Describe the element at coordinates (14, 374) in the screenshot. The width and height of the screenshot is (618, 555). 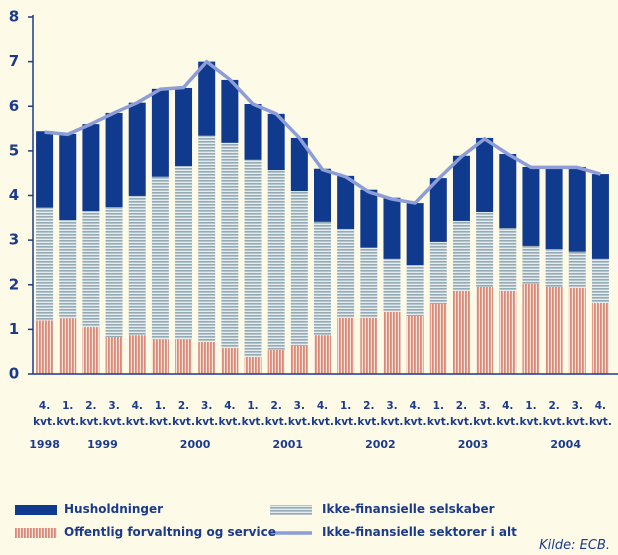
I see `y-tick-label: 0` at that location.